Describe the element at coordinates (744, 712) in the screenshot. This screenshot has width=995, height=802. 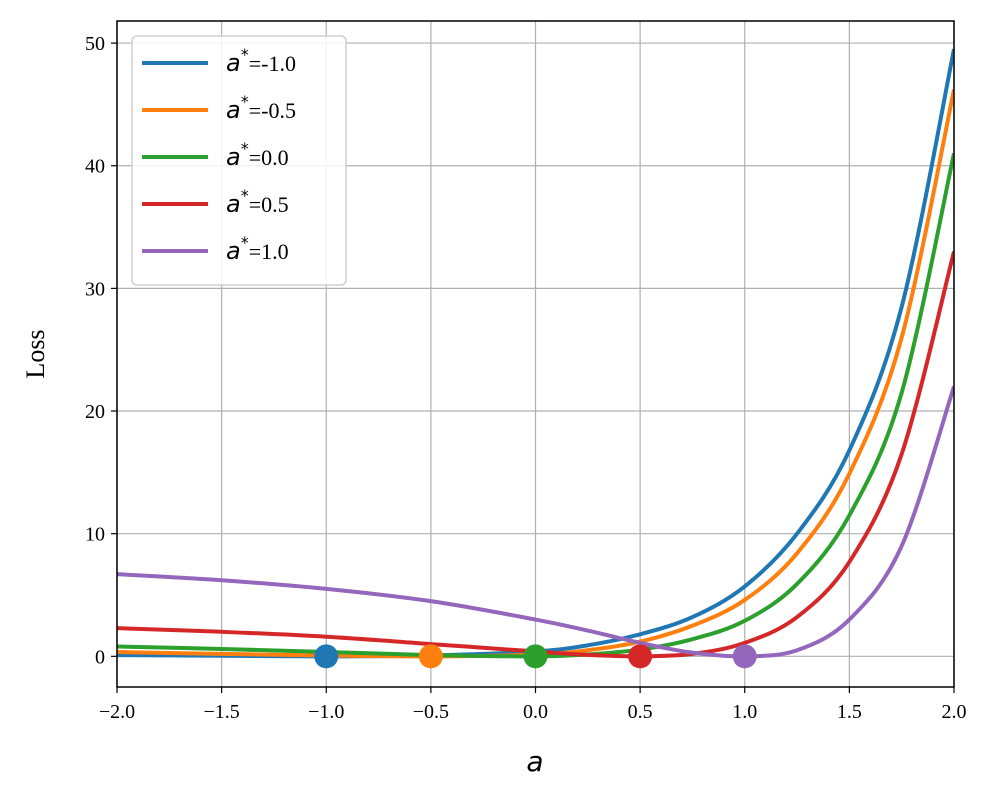
I see `x-tick-label: 1.0` at that location.